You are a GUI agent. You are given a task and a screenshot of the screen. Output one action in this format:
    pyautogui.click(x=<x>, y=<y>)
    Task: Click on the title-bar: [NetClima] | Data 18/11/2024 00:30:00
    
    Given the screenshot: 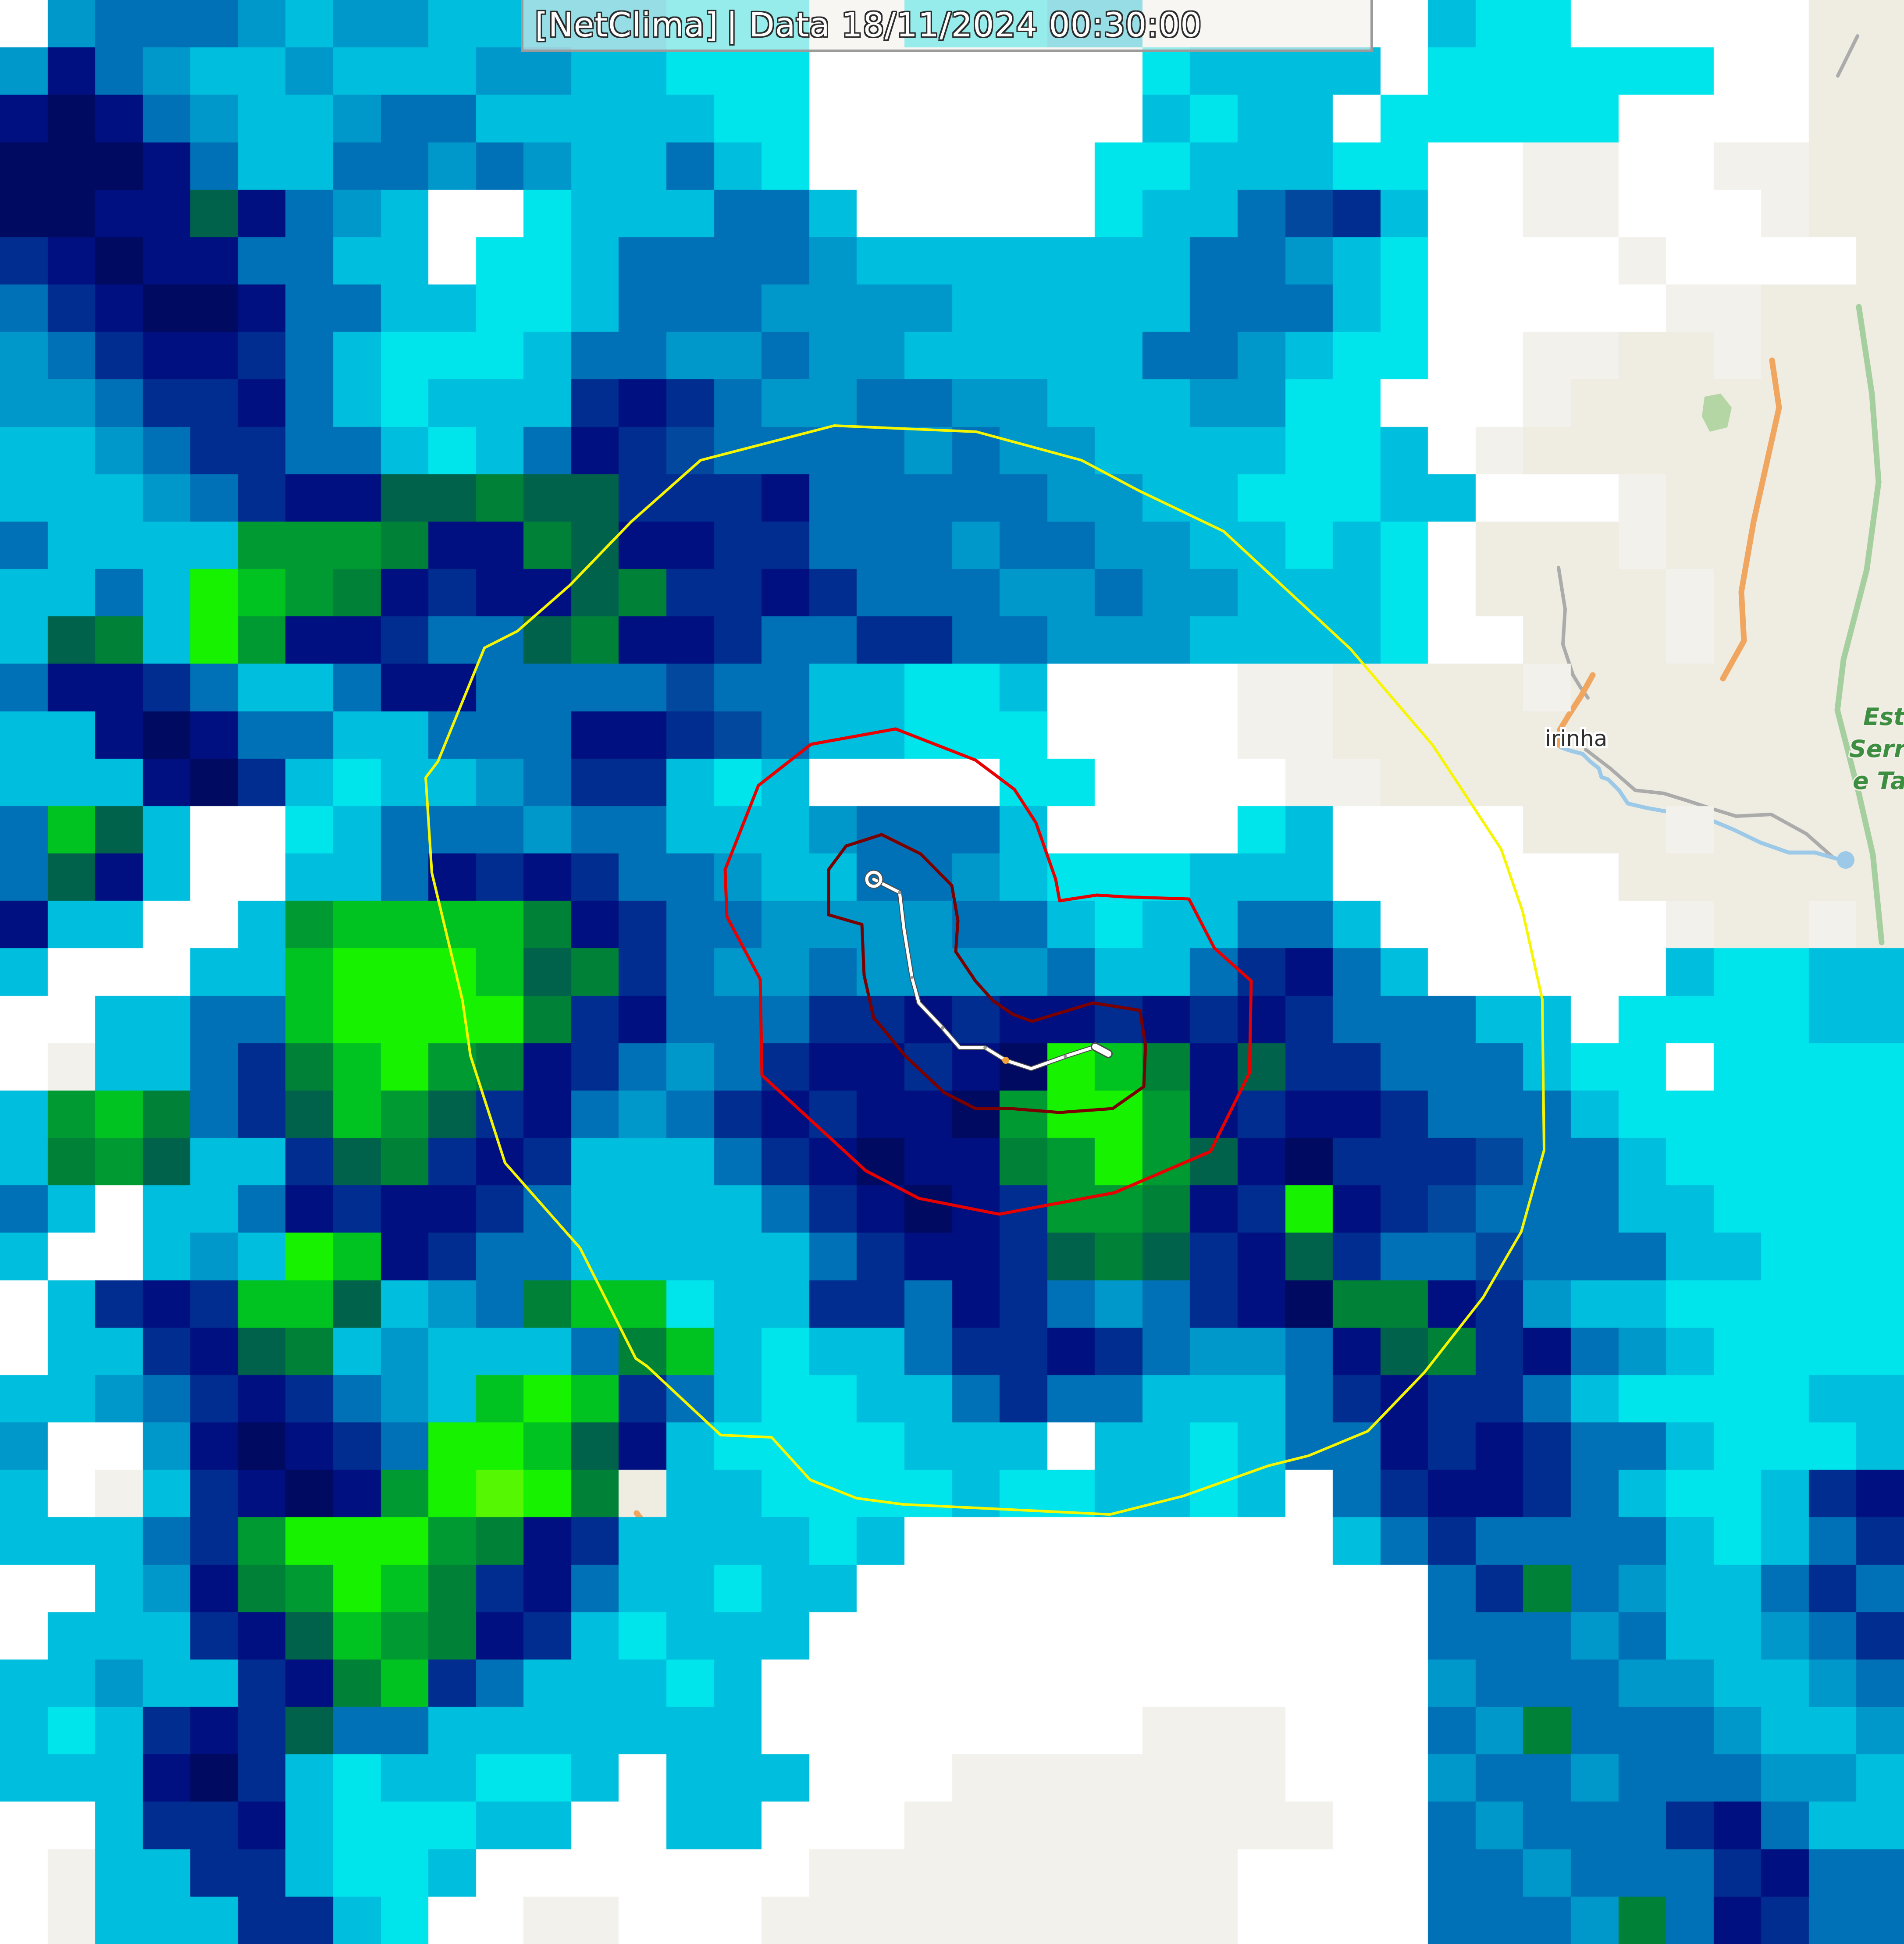 What is the action you would take?
    pyautogui.click(x=947, y=26)
    